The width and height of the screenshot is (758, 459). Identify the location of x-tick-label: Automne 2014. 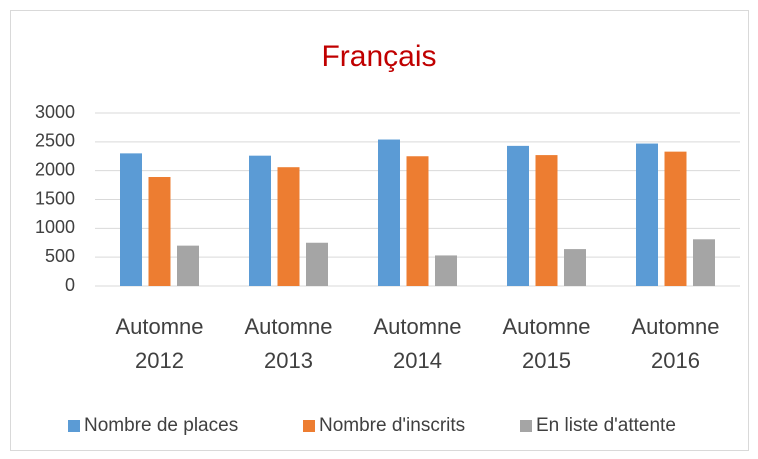
(417, 343).